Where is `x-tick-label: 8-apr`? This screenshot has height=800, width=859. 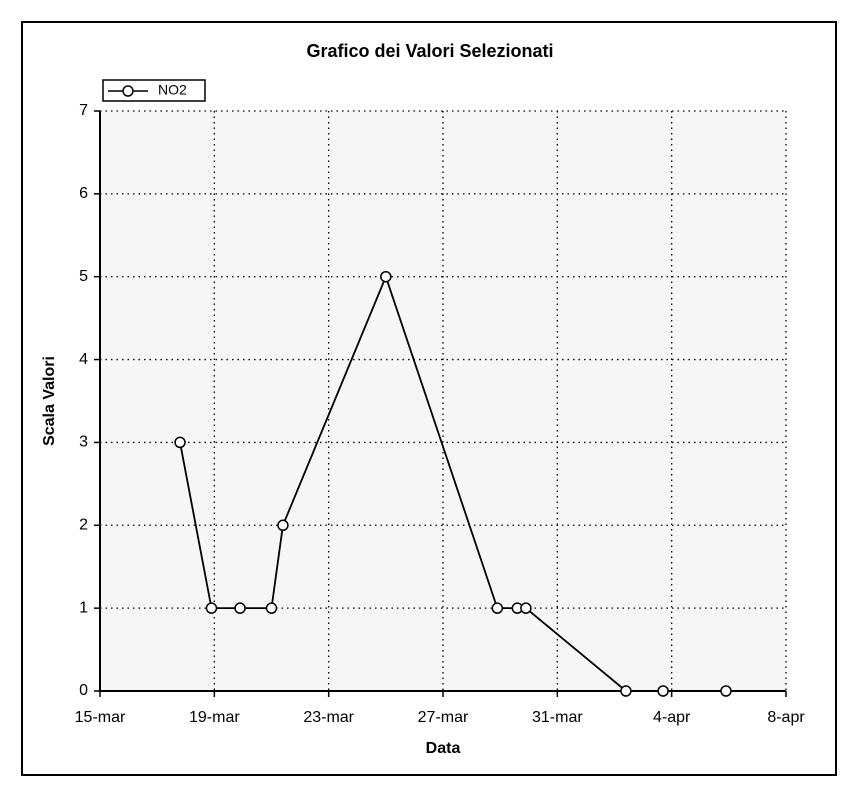 x-tick-label: 8-apr is located at coordinates (786, 717).